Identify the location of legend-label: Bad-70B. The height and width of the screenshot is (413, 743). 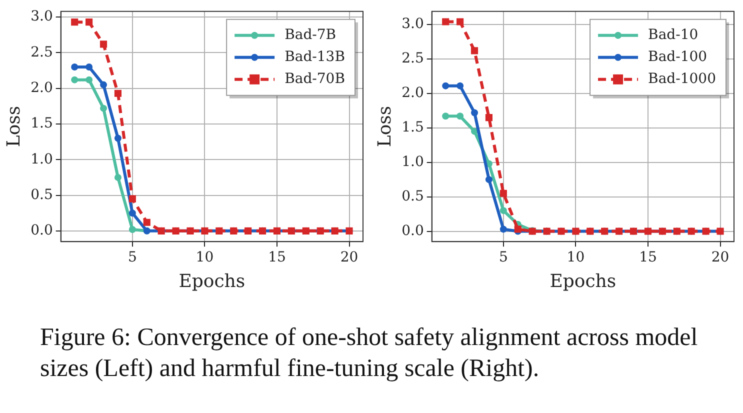
(315, 79).